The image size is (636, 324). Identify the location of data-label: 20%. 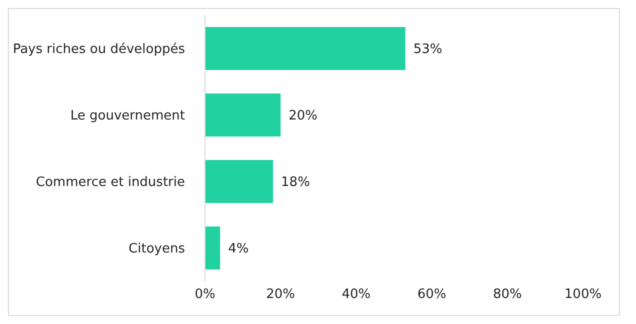
(303, 116).